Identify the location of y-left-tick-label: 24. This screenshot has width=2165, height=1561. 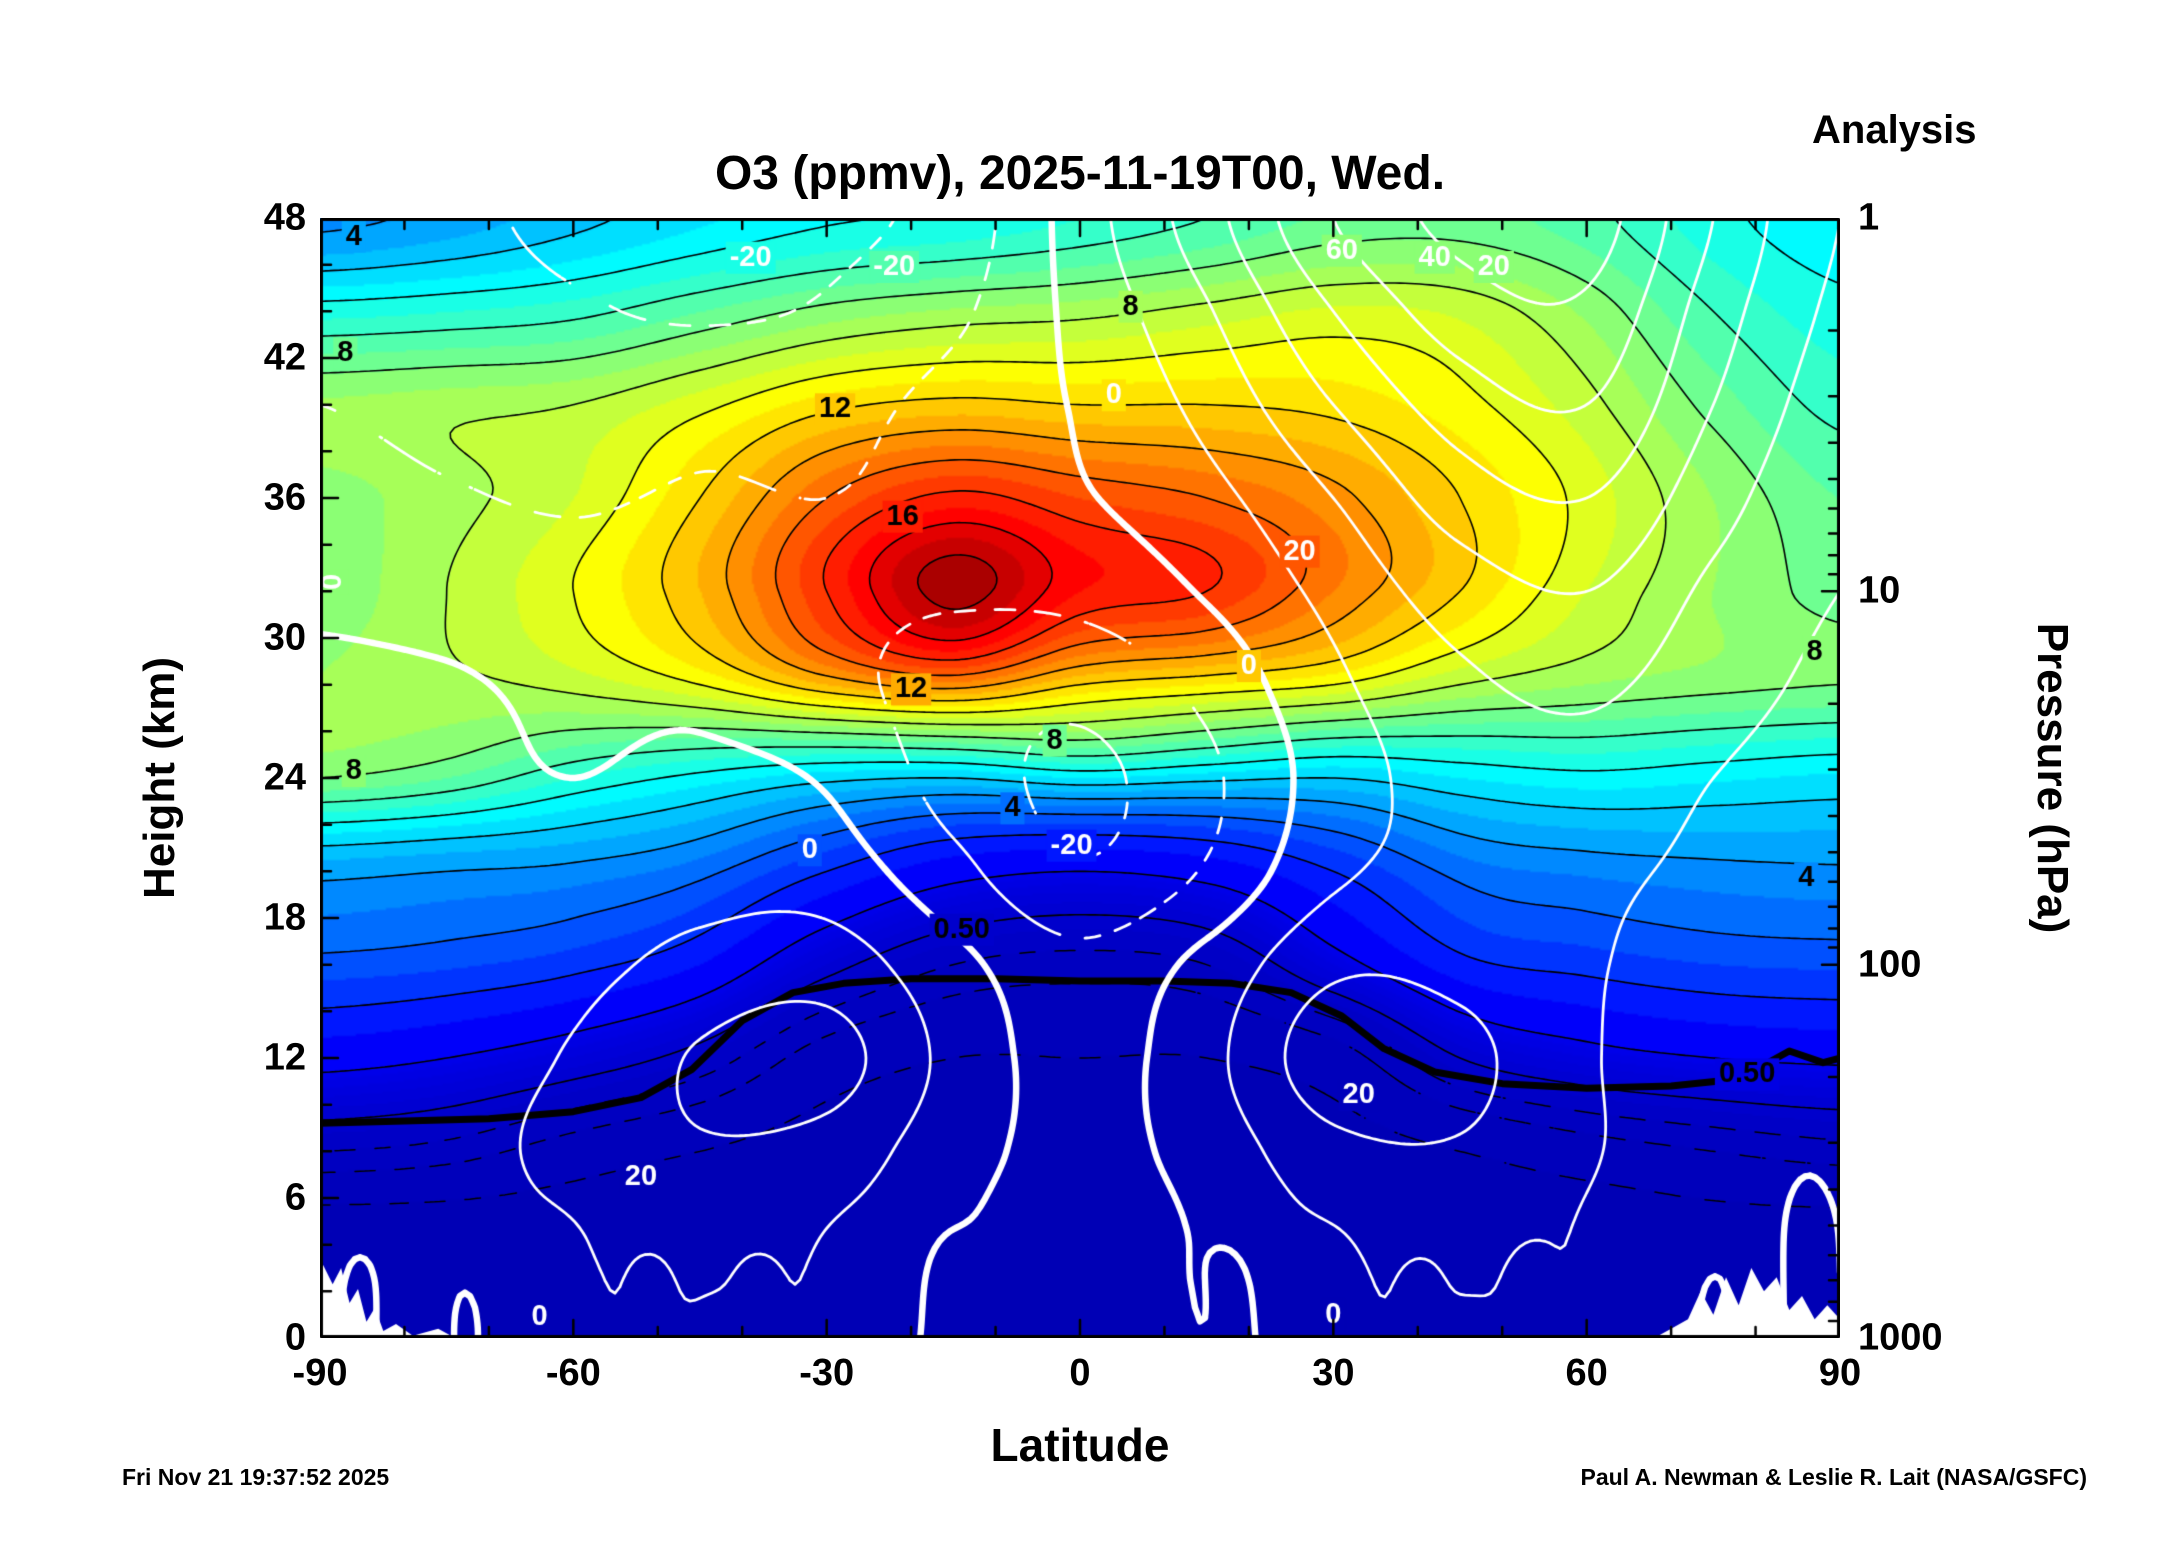
(284, 777).